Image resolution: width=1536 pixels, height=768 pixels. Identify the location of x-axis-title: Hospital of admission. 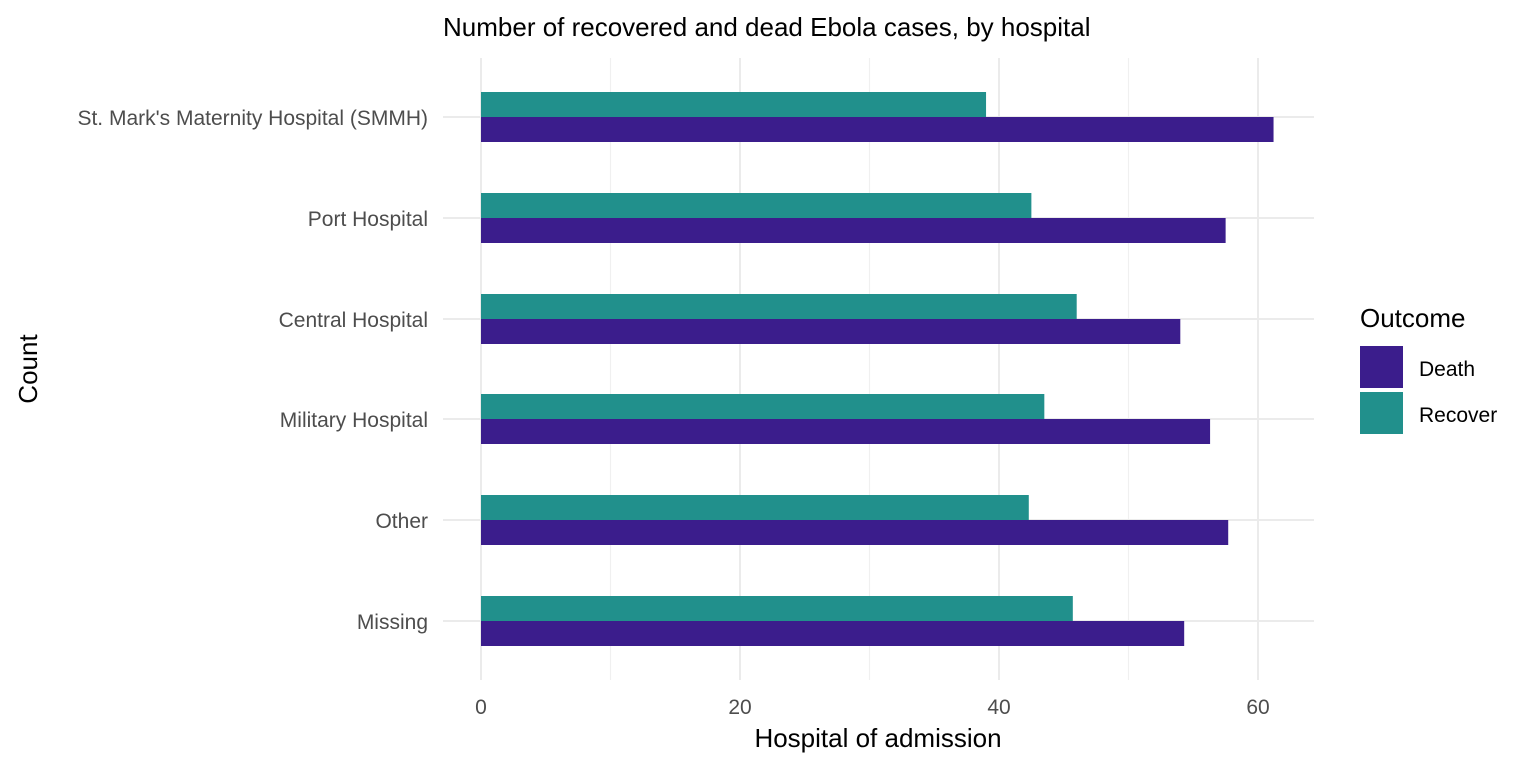
(877, 738).